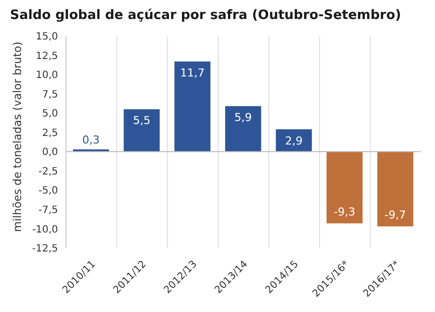  What do you see at coordinates (48, 172) in the screenshot?
I see `y-tick-label: -2,5` at bounding box center [48, 172].